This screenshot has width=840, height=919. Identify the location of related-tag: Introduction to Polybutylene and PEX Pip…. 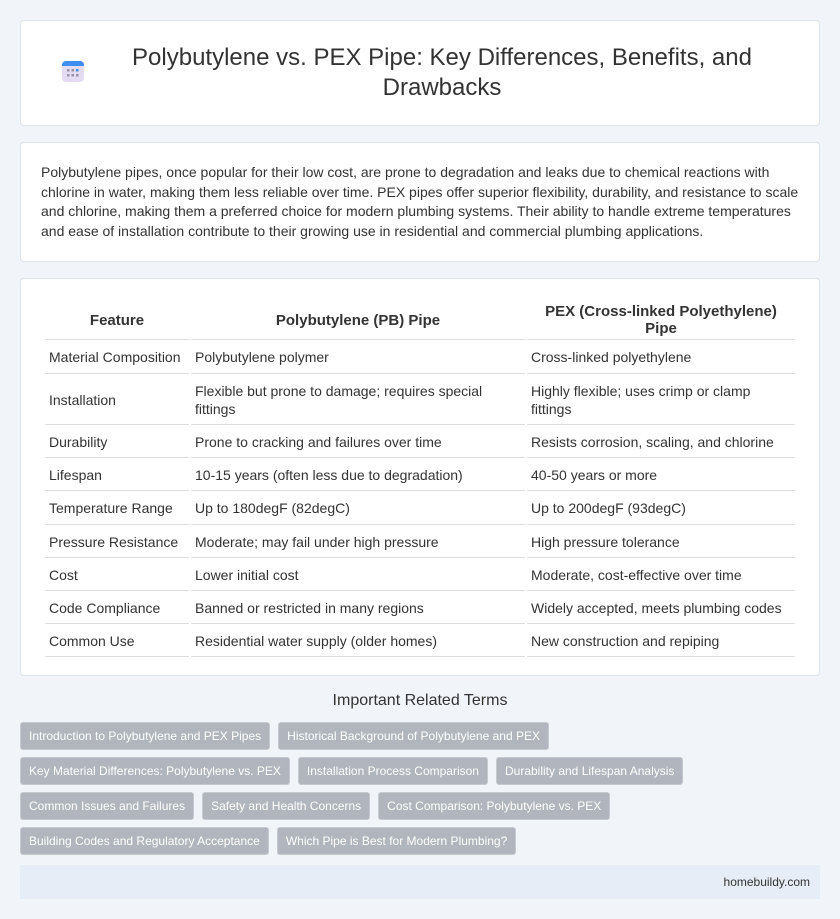
(145, 736).